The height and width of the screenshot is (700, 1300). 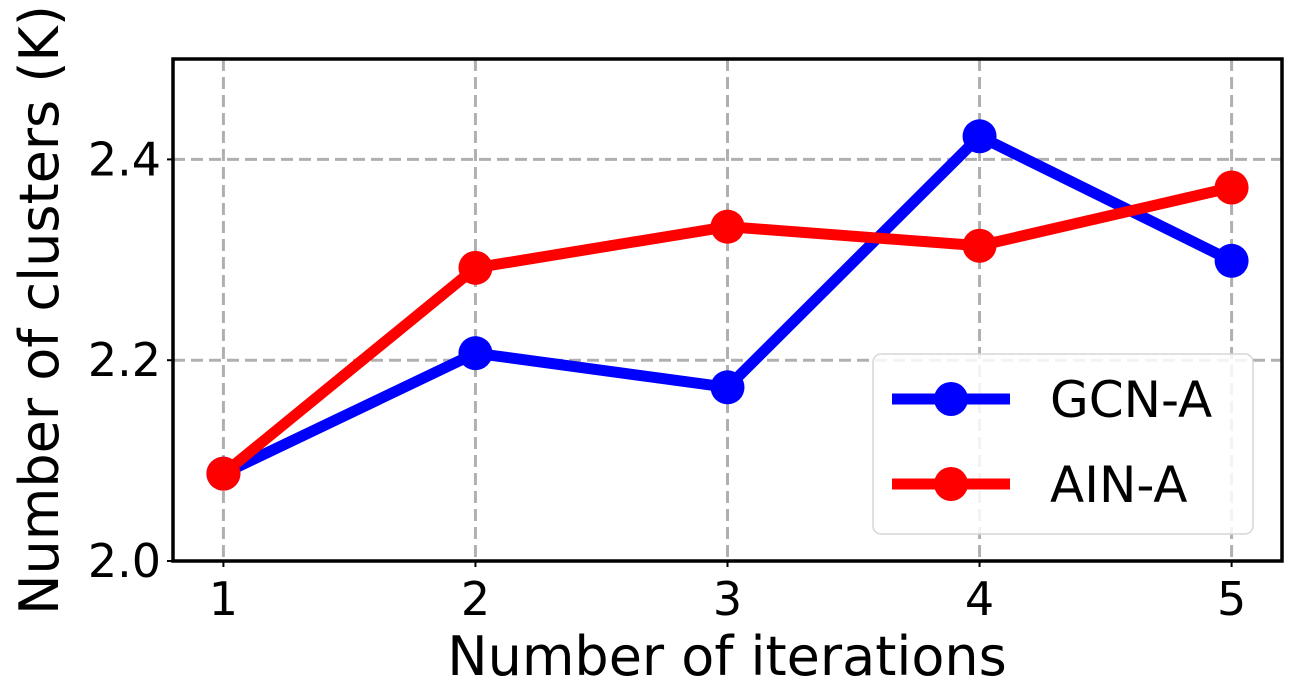 I want to click on y-axis-ticks: 2.0 2.2 2.4, so click(x=130, y=360).